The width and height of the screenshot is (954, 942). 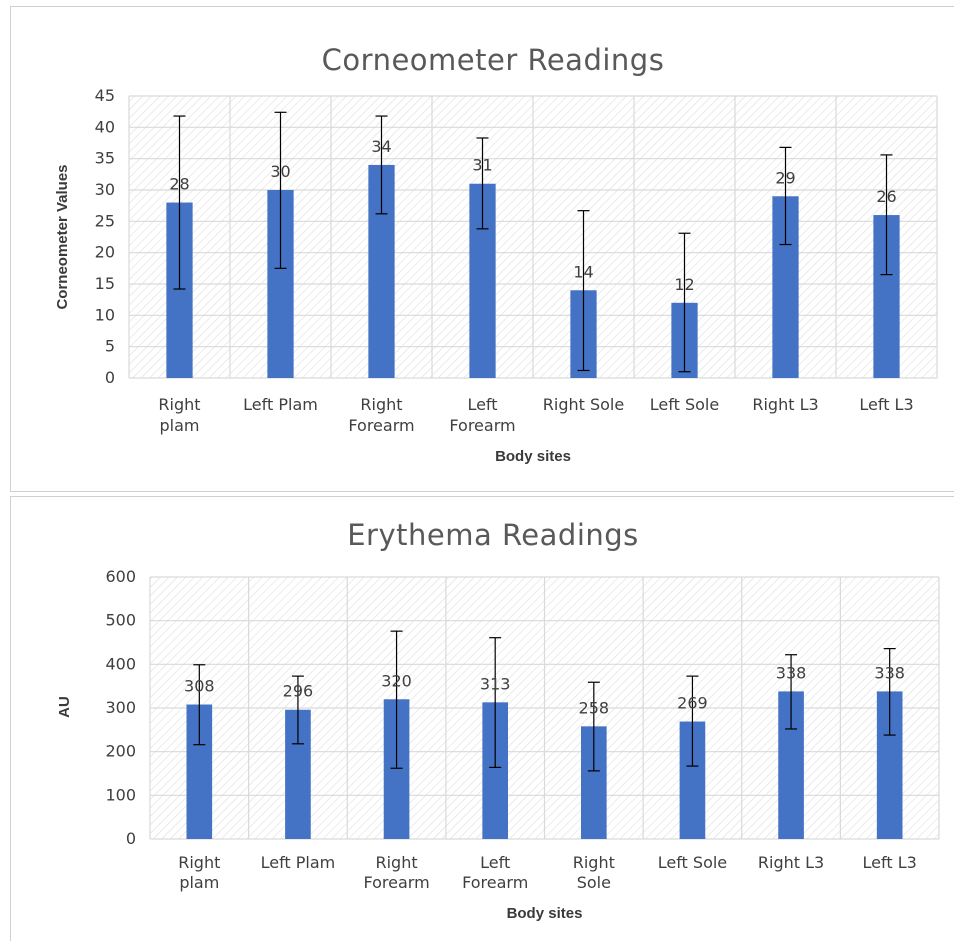 I want to click on data-label: 34, so click(x=381, y=146).